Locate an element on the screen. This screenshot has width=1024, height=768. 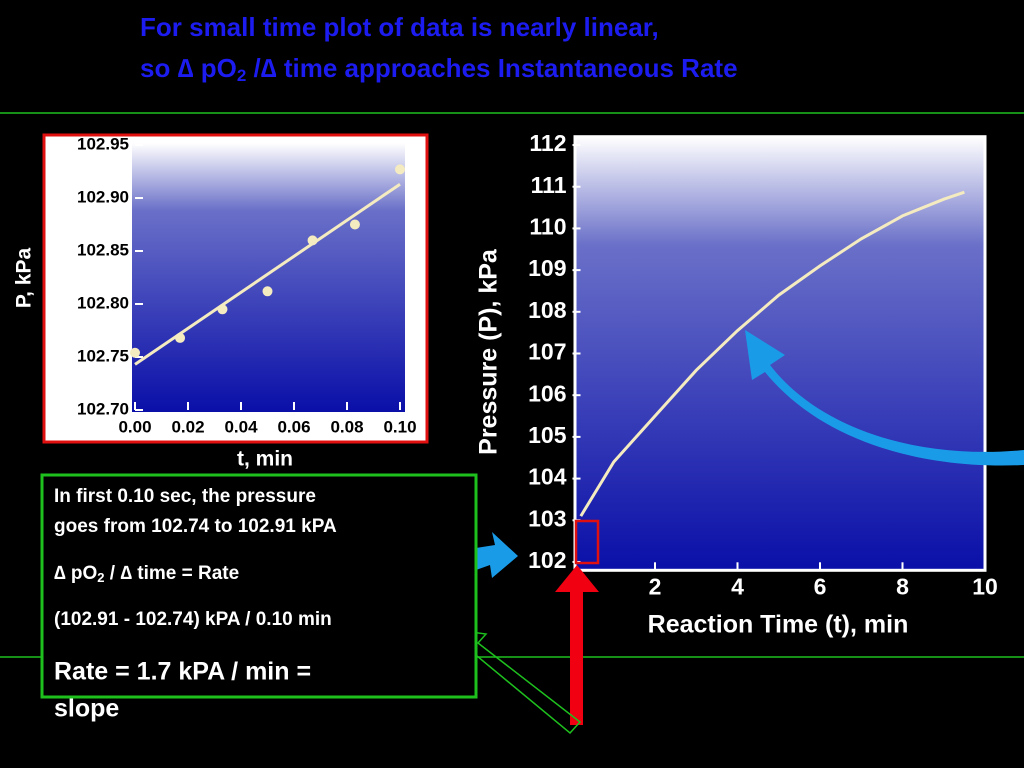
box-line: Rate = 1.7 kPA / min = is located at coordinates (182, 672).